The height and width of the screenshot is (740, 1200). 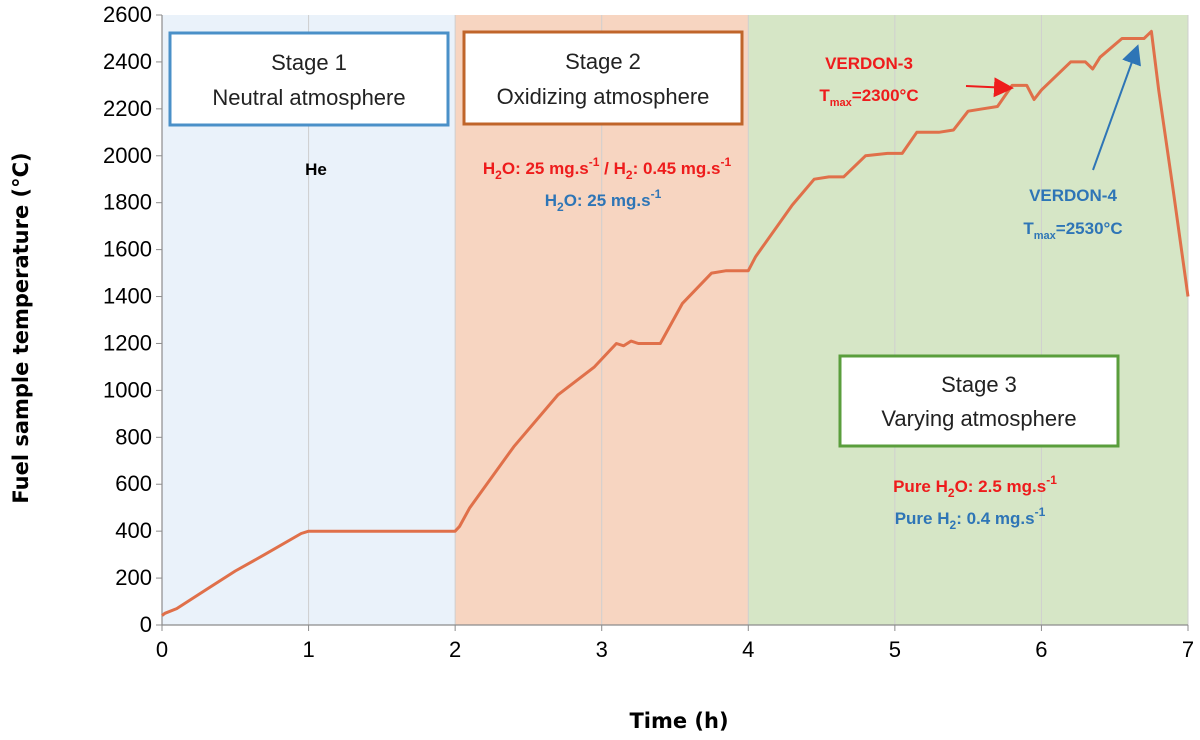 I want to click on x-tick-label: 1, so click(x=308, y=649).